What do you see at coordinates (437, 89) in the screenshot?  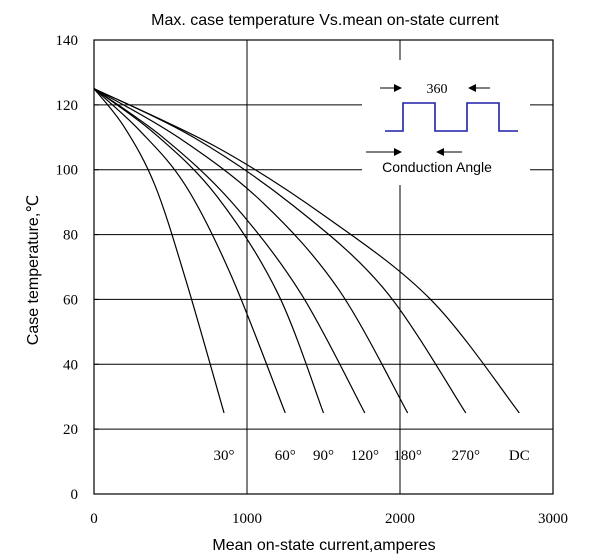 I see `inset-360-label: 360` at bounding box center [437, 89].